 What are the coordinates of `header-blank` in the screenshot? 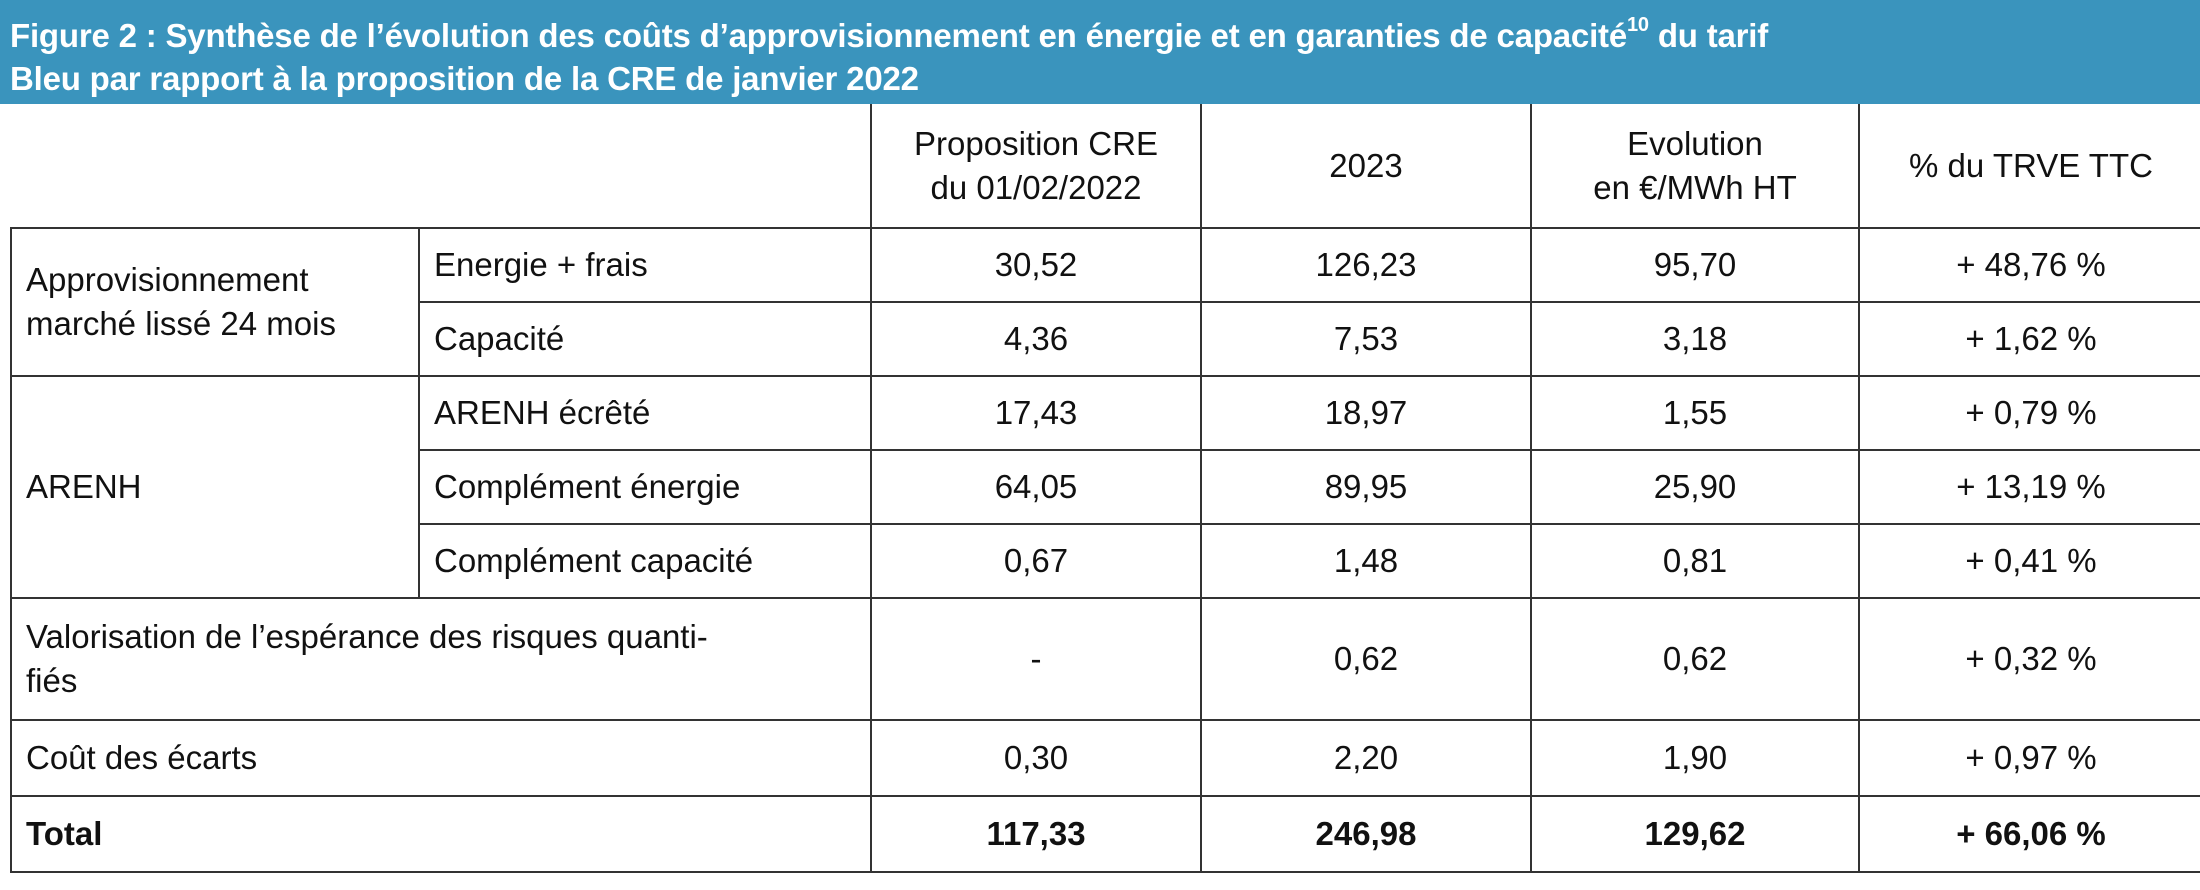 It's located at (441, 166).